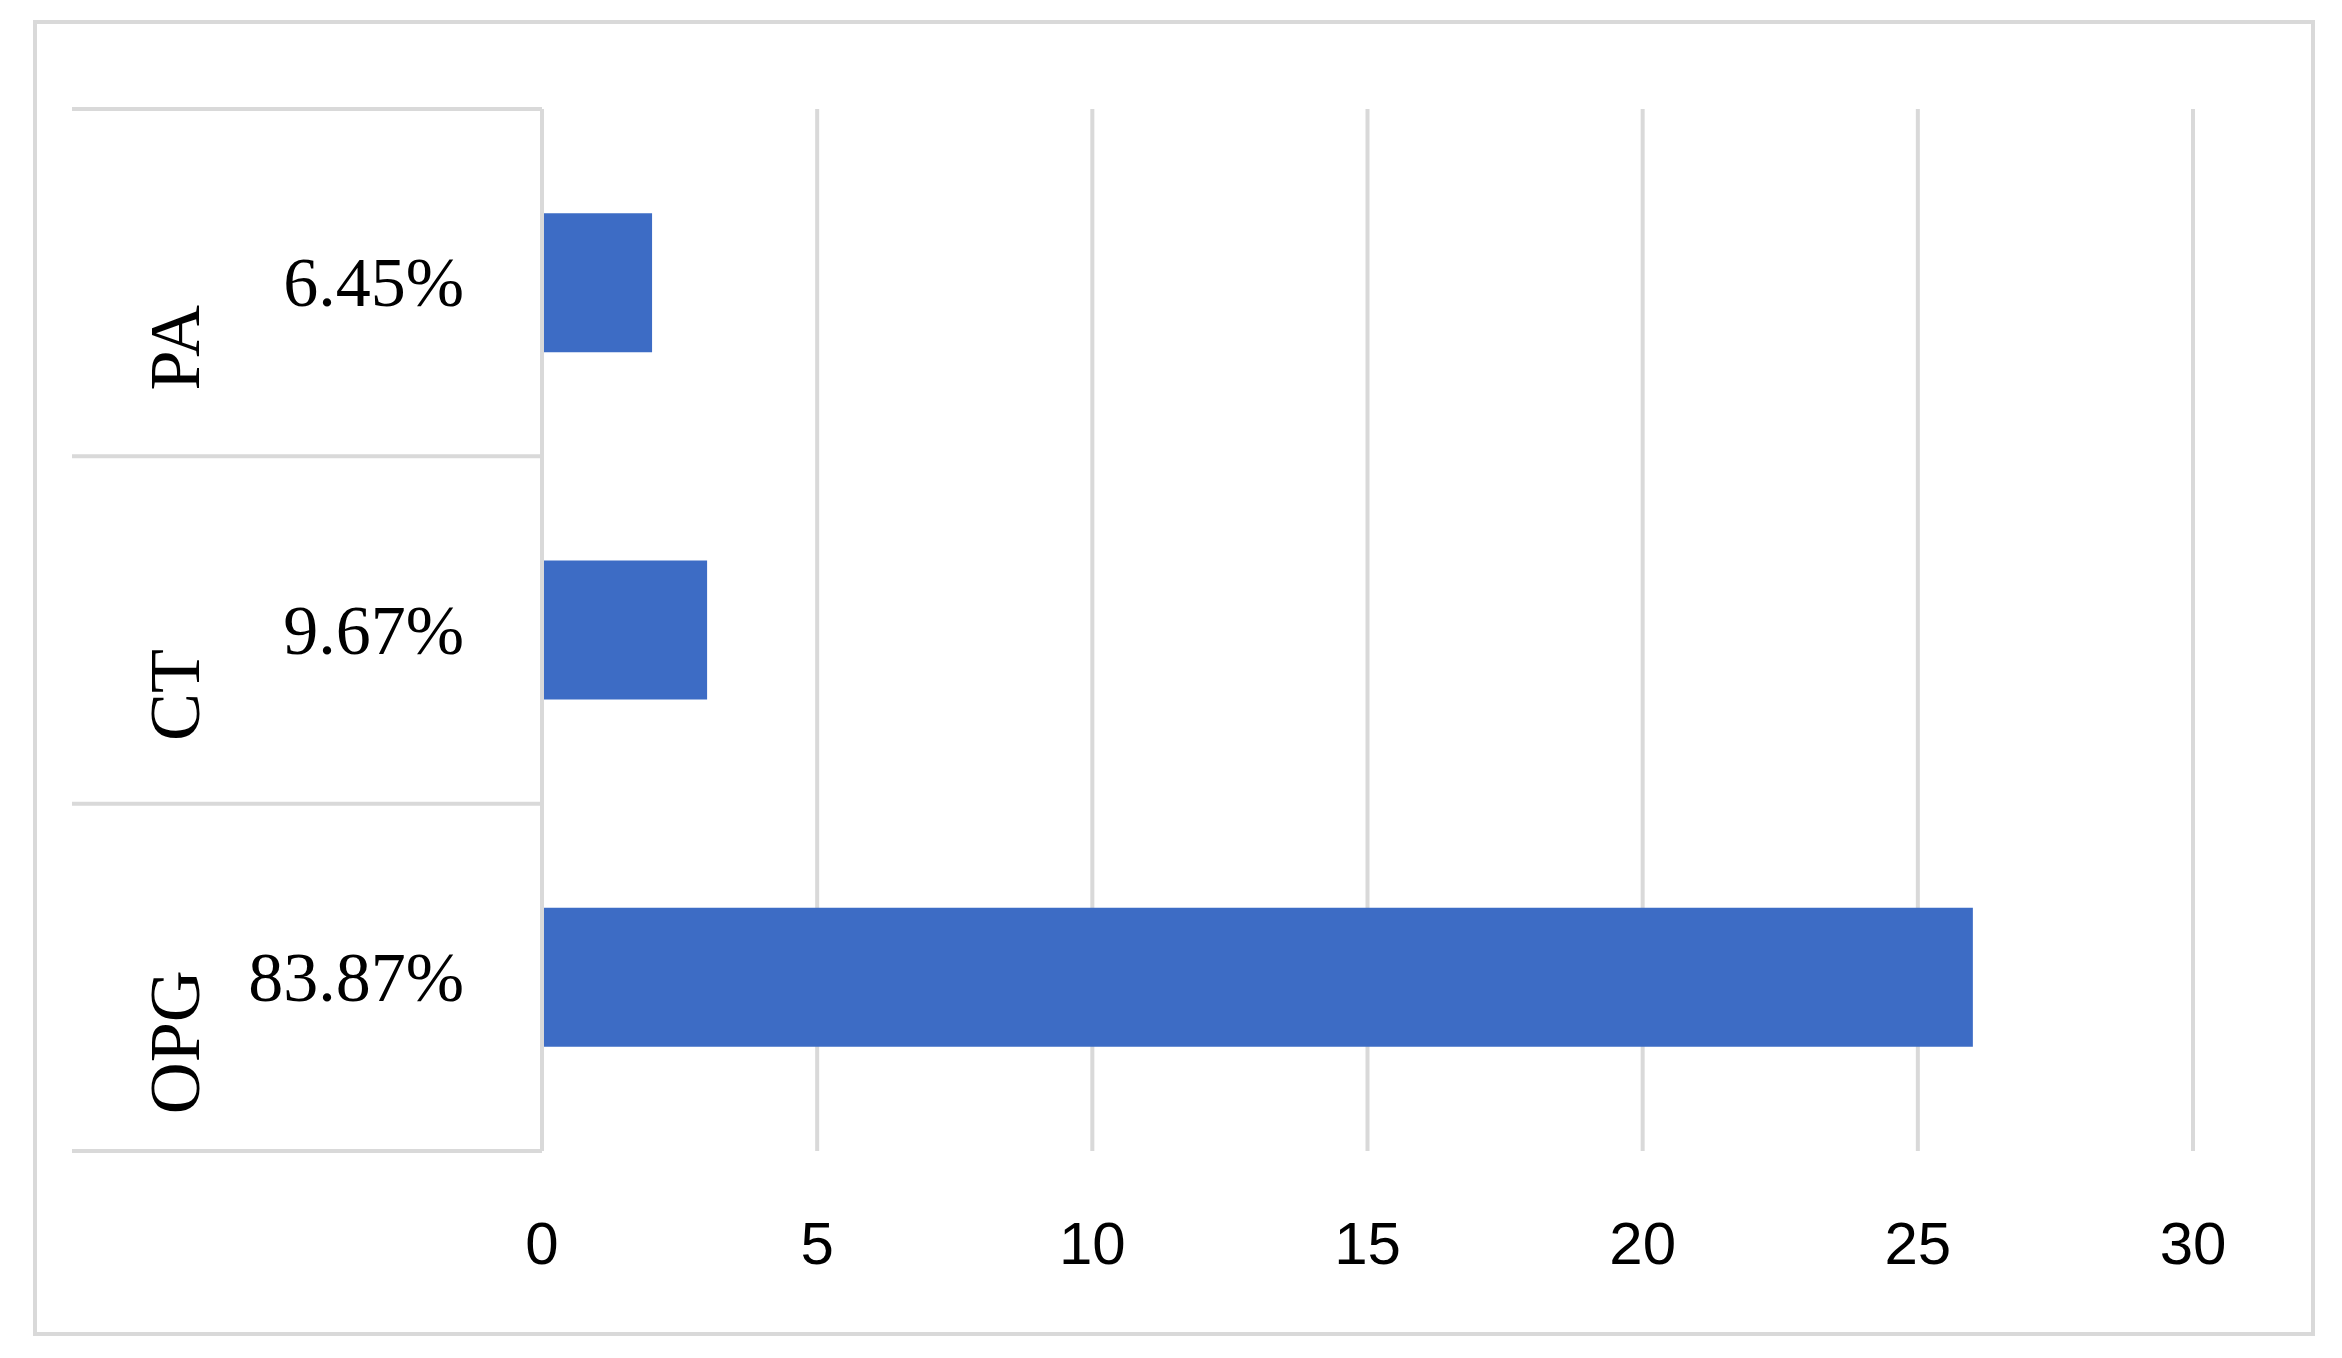 This screenshot has width=2342, height=1358. Describe the element at coordinates (373, 283) in the screenshot. I see `text: 6.45%` at that location.